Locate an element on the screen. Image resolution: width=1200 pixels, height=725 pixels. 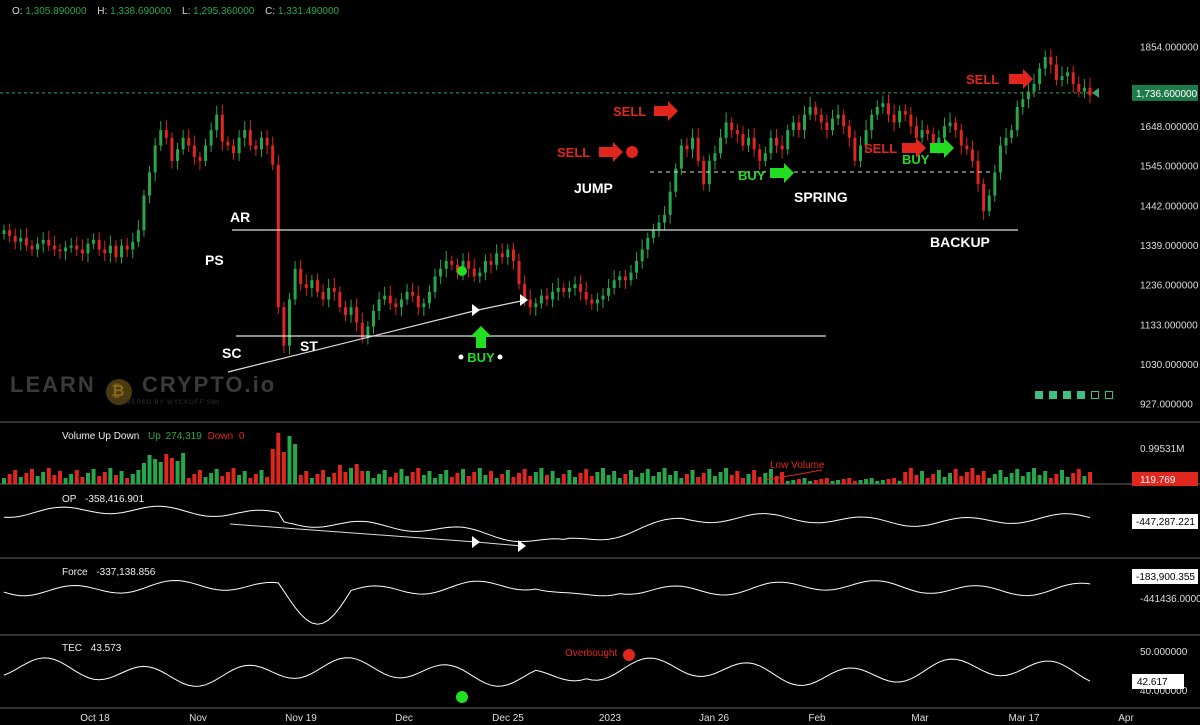
label-backup: BACKUP is located at coordinates (960, 242).